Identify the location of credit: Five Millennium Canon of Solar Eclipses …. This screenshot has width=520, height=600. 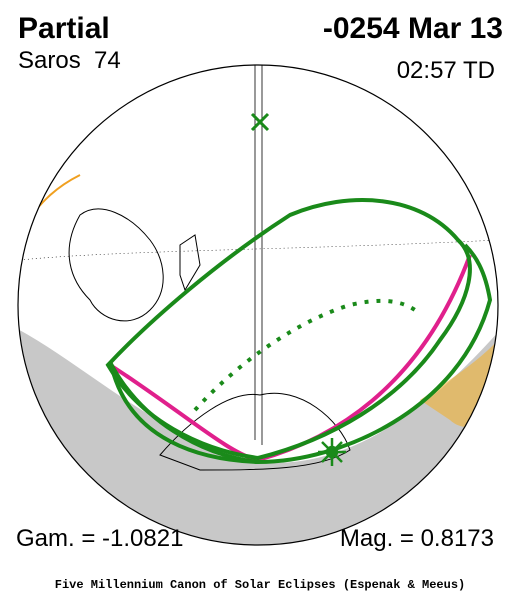
(260, 585).